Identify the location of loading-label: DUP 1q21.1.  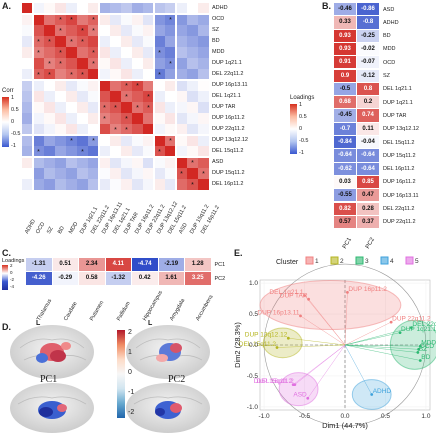
(418, 329).